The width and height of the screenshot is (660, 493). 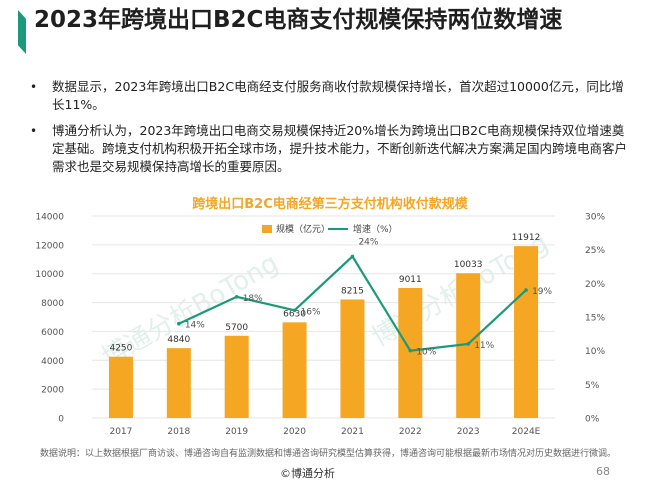 What do you see at coordinates (49, 218) in the screenshot?
I see `y-left-tick-label: 14000` at bounding box center [49, 218].